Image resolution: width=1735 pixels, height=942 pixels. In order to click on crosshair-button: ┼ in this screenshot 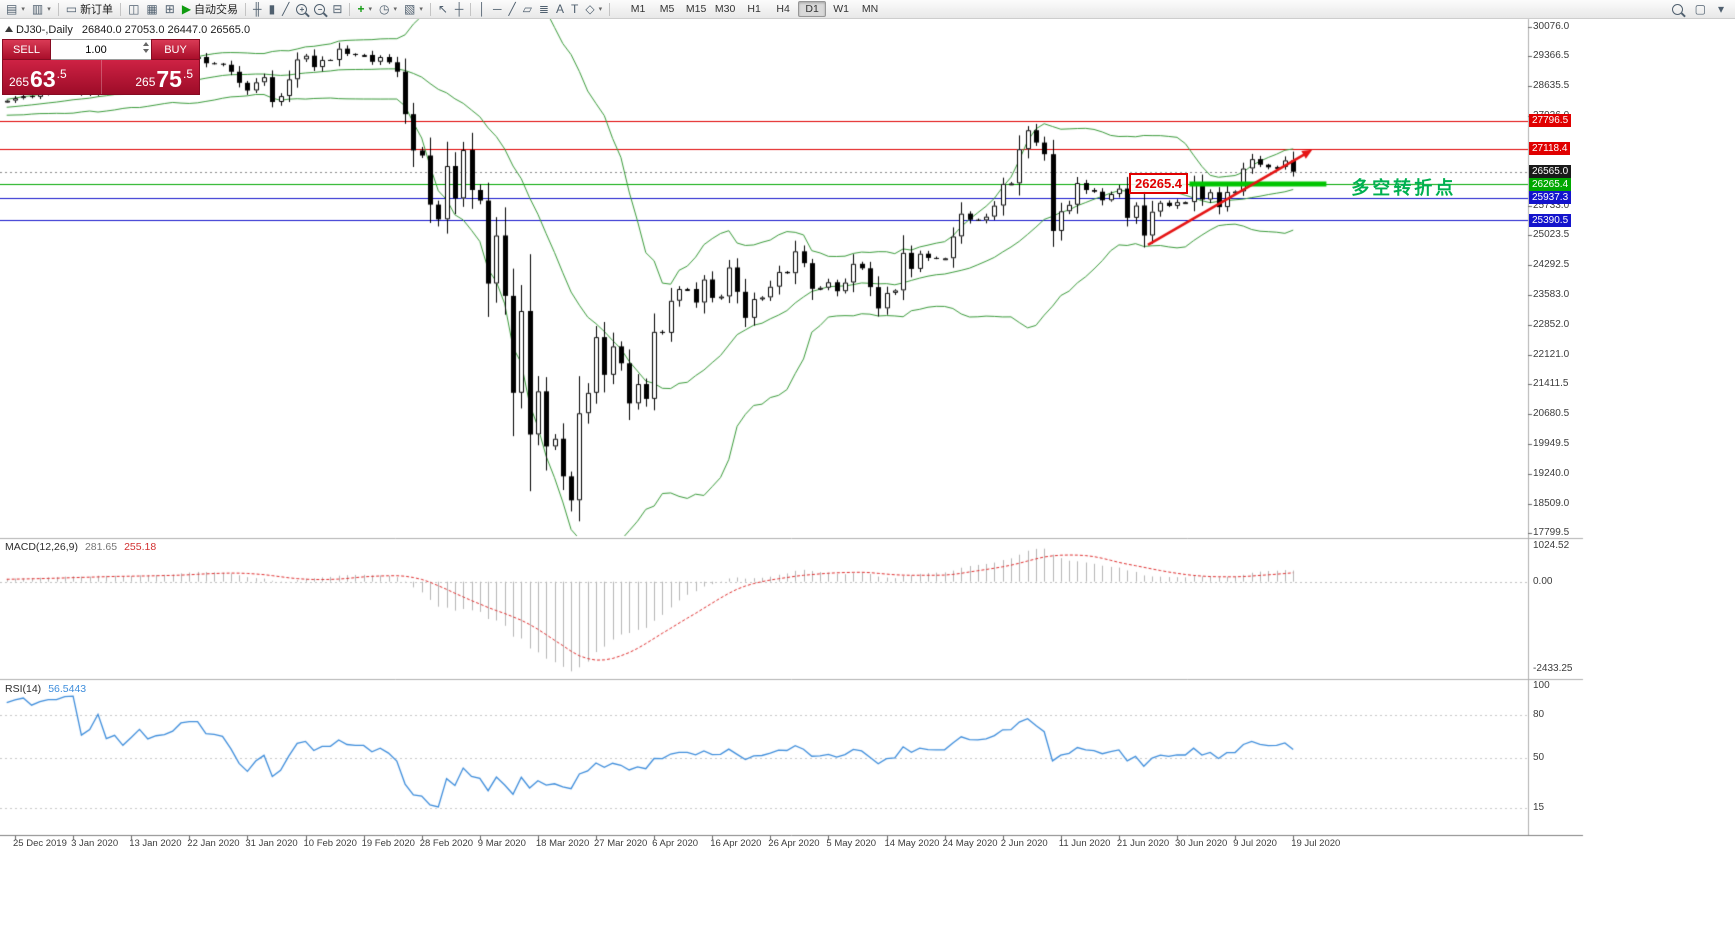, I will do `click(459, 9)`.